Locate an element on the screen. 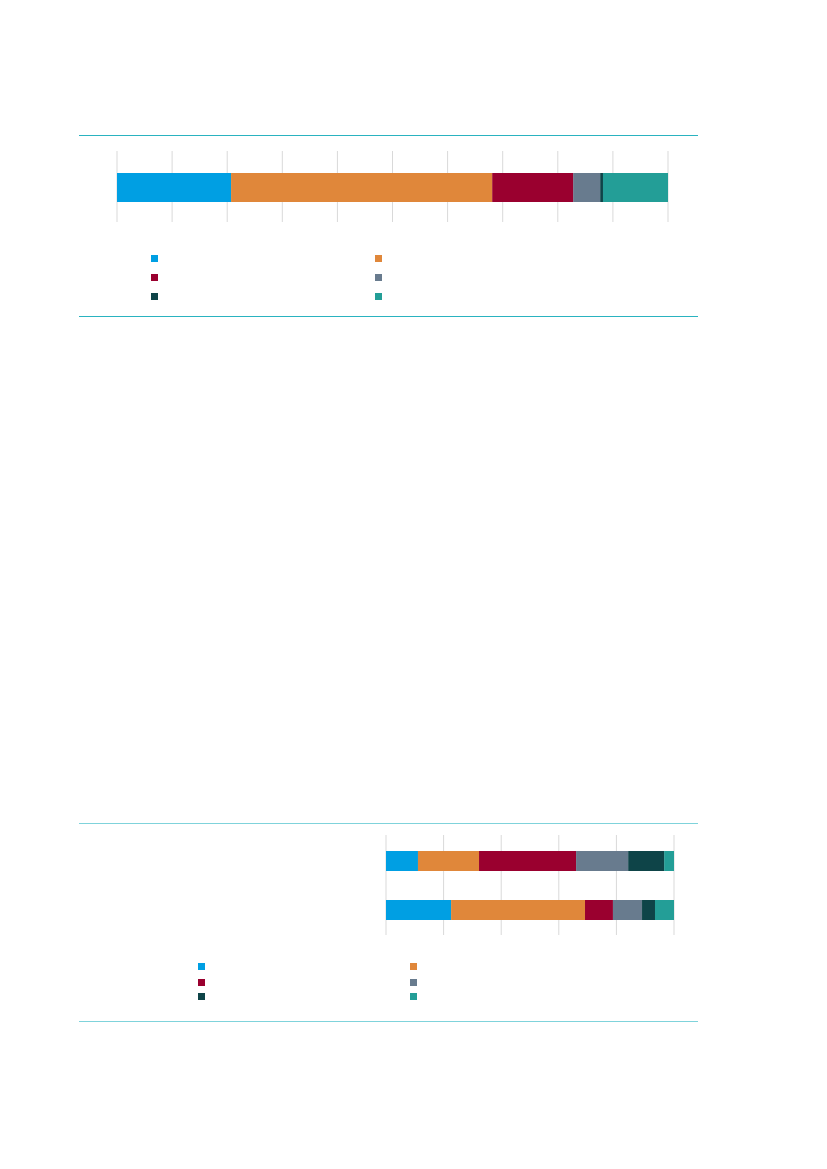 Image resolution: width=827 pixels, height=1169 pixels. chart-2-bottom-rule is located at coordinates (388, 1021).